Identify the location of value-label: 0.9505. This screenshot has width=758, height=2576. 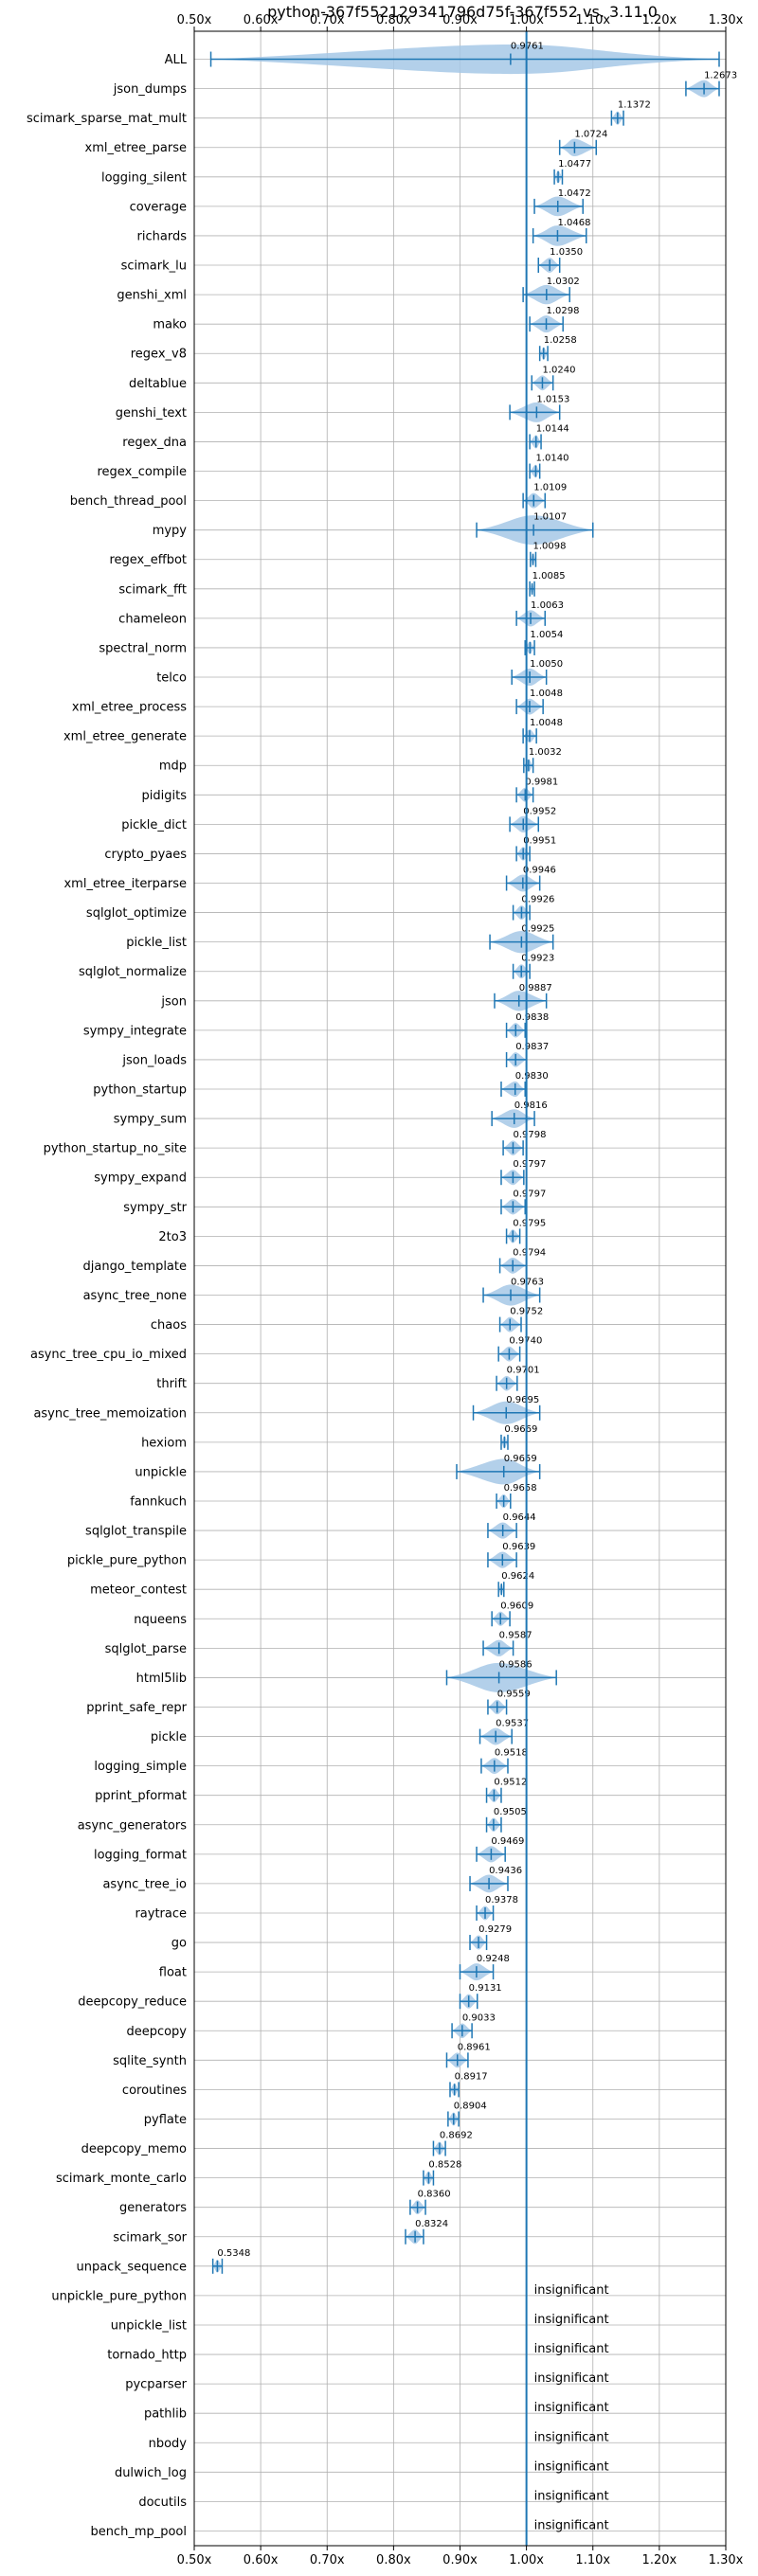
(510, 1812).